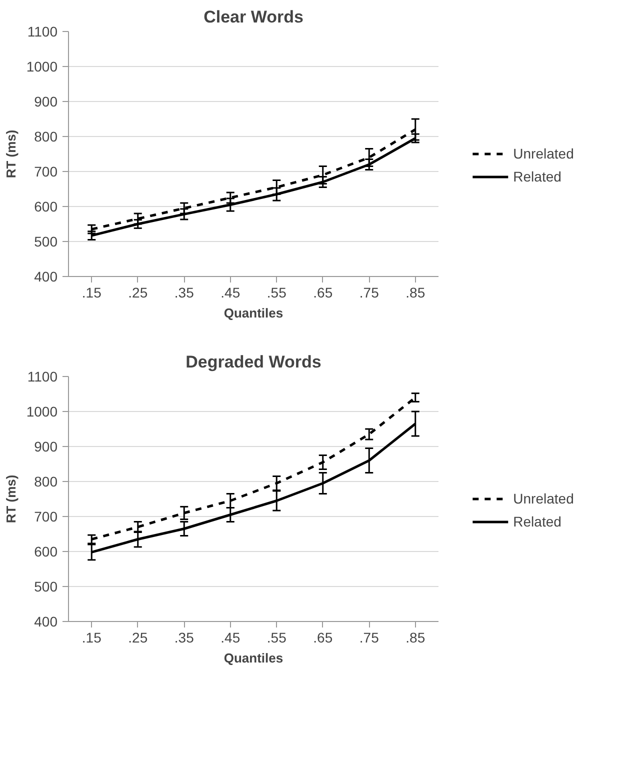 The height and width of the screenshot is (767, 641). I want to click on chart-title: Degraded Words, so click(254, 362).